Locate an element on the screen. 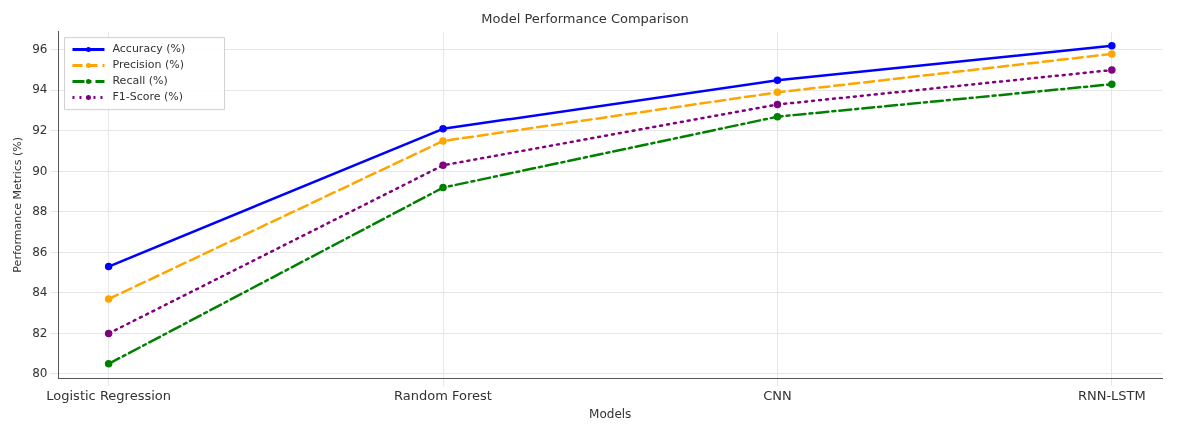 This screenshot has height=430, width=1190. y-tick-label: 96 is located at coordinates (40, 48).